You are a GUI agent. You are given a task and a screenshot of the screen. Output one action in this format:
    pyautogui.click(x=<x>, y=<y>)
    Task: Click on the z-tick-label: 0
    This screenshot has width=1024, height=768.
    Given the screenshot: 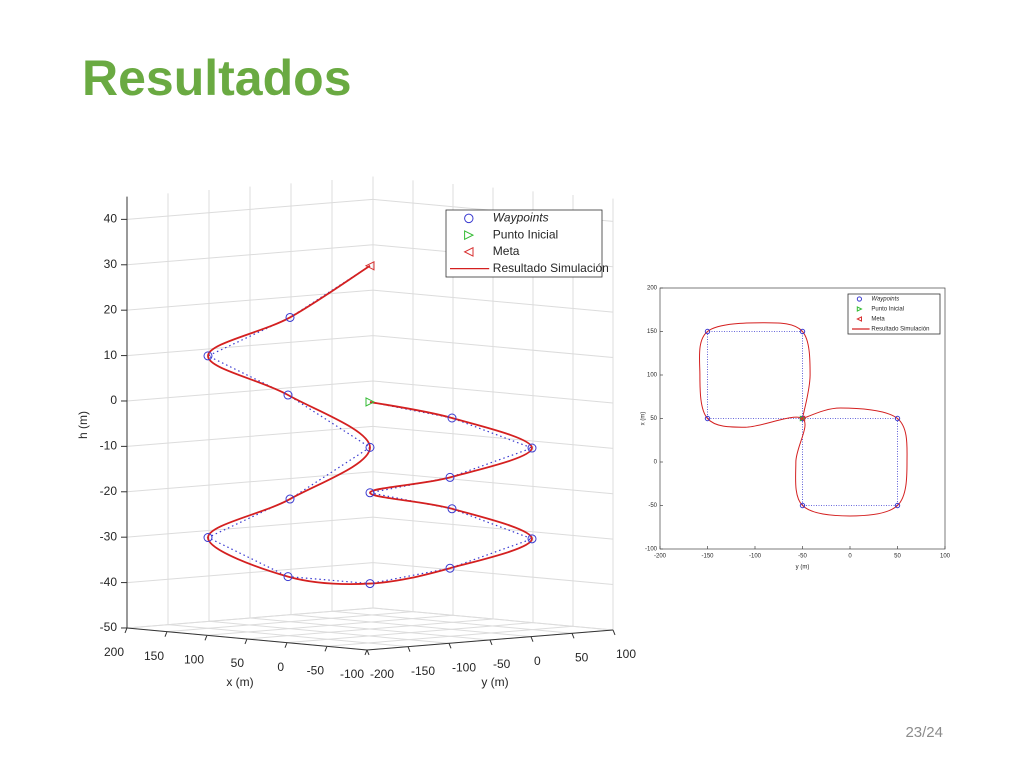 What is the action you would take?
    pyautogui.click(x=113, y=400)
    